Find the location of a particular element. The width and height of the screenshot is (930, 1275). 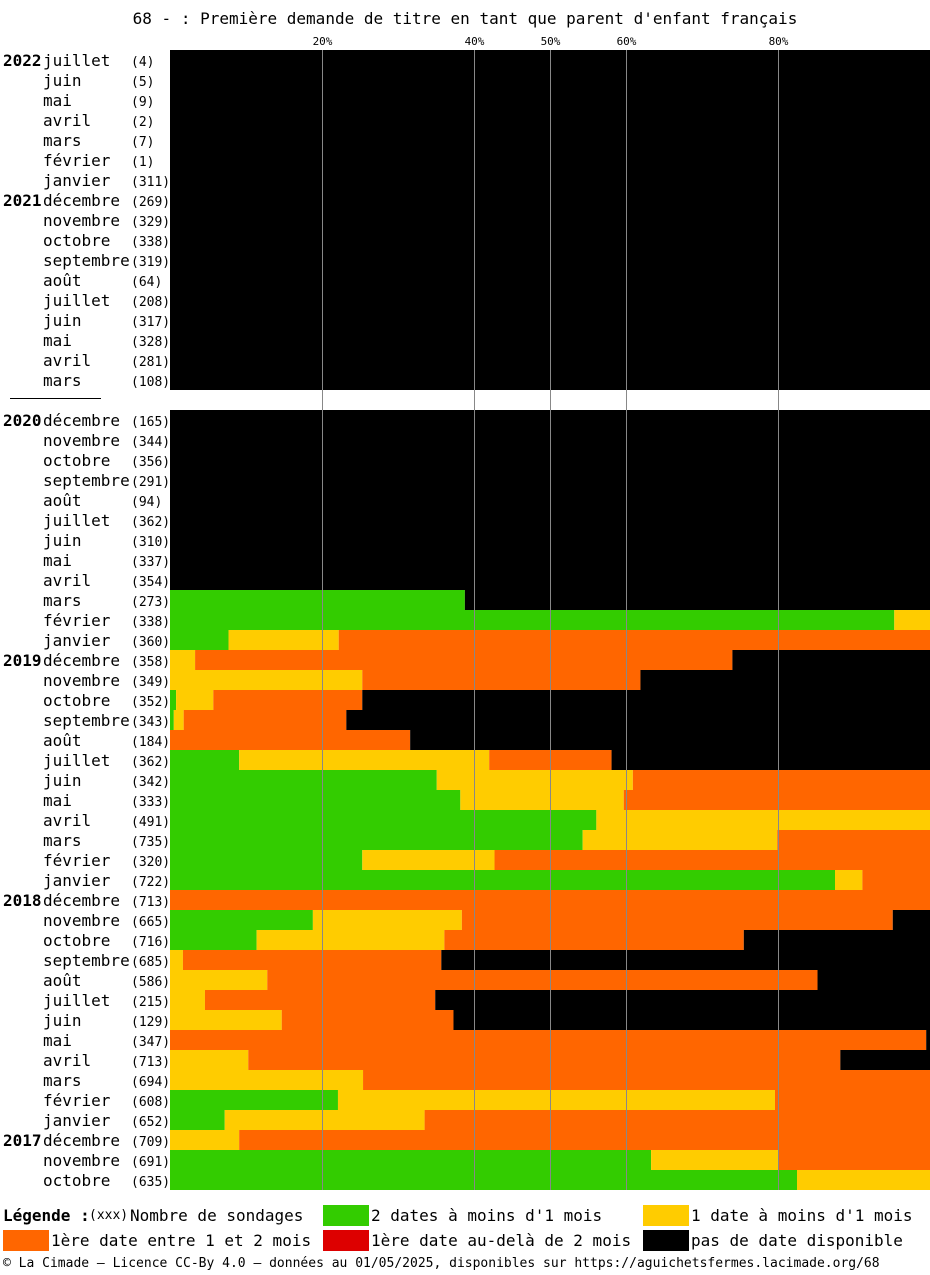

row-count-label: (269) is located at coordinates (150, 202).